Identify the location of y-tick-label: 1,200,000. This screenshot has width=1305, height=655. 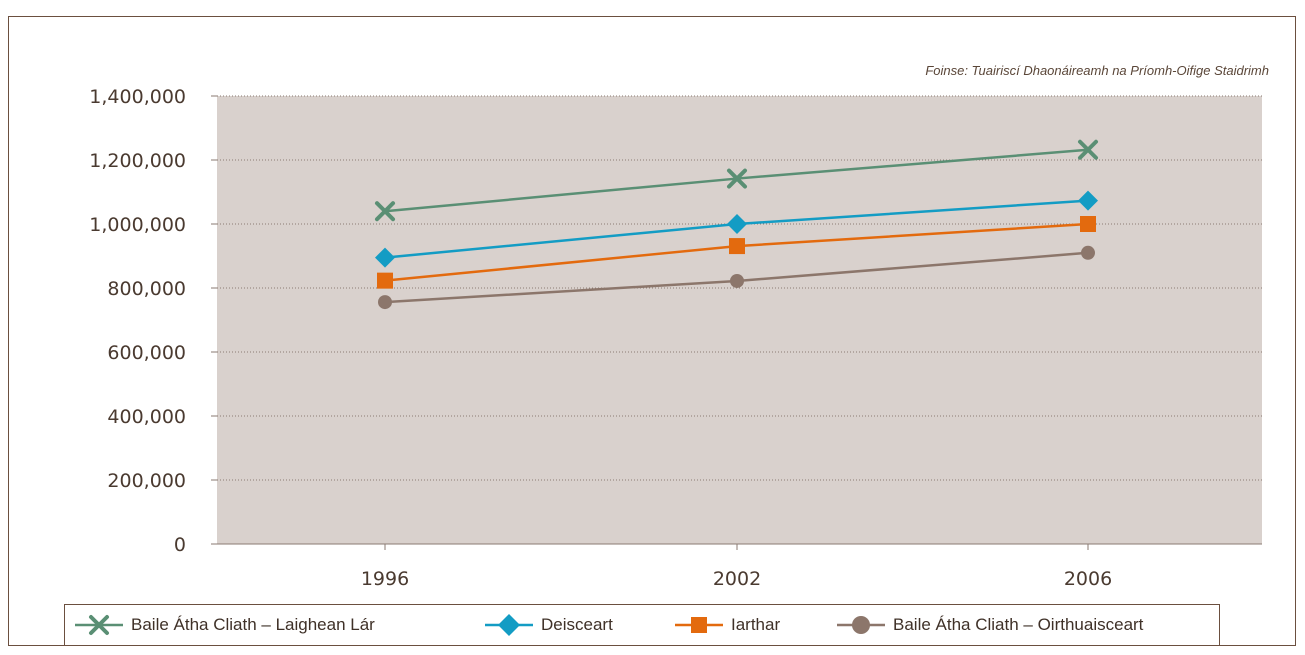
(137, 161).